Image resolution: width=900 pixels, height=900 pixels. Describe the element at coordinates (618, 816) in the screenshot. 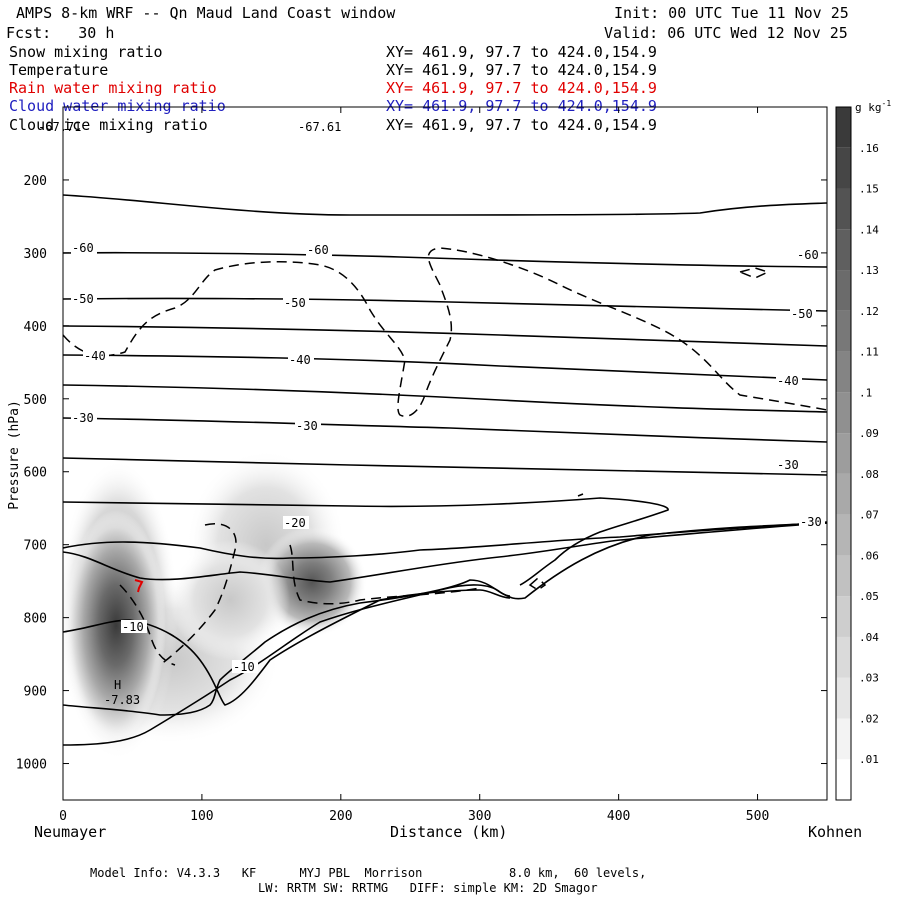

I see `x-tick-label-400: 400` at that location.